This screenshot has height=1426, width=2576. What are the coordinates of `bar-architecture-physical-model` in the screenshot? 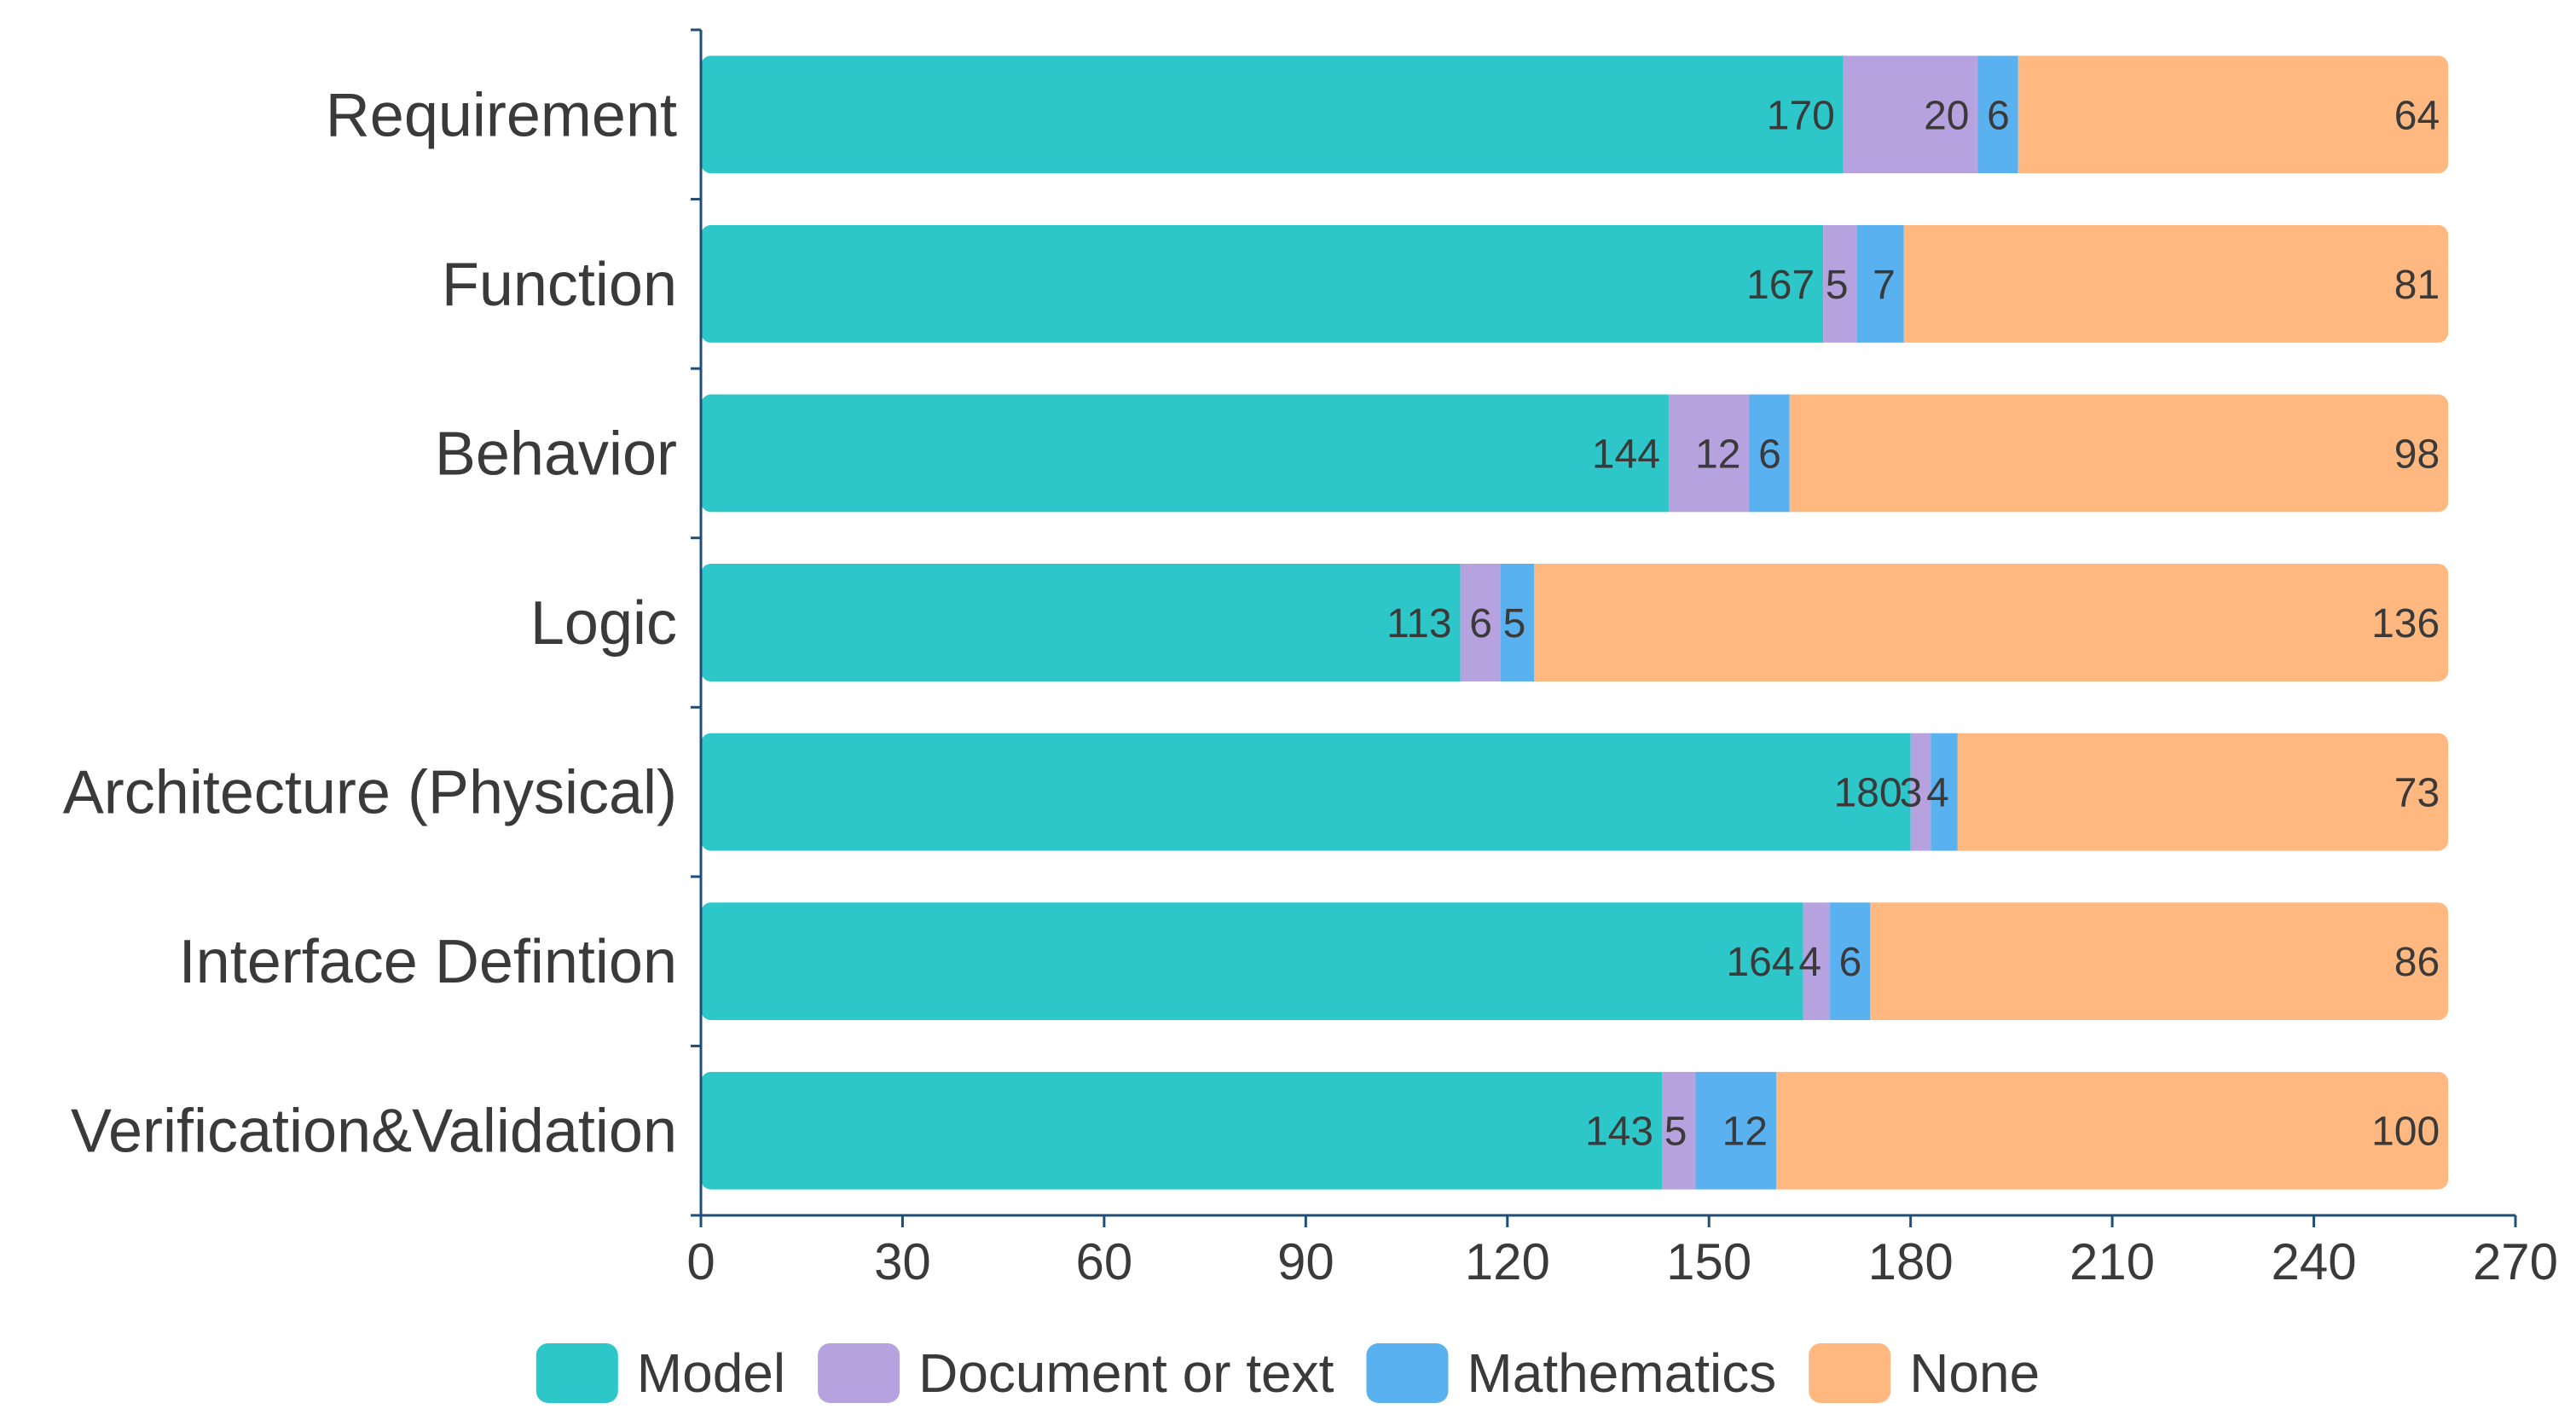 It's located at (1306, 792).